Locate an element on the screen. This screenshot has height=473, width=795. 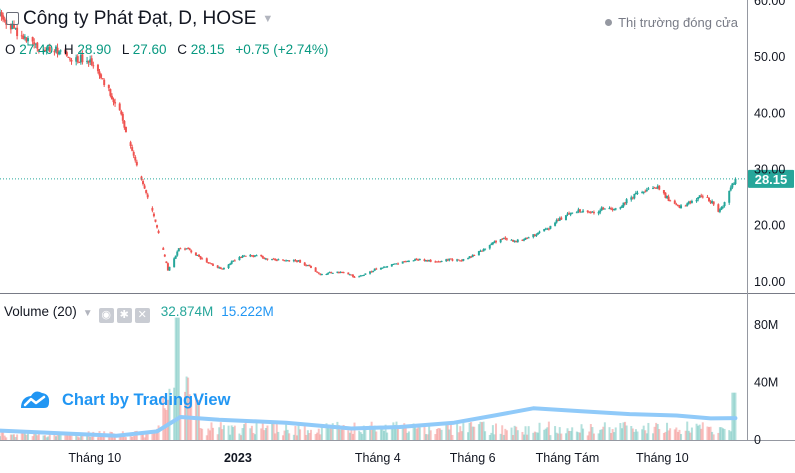
price-tick-label: 40.00 is located at coordinates (769, 113).